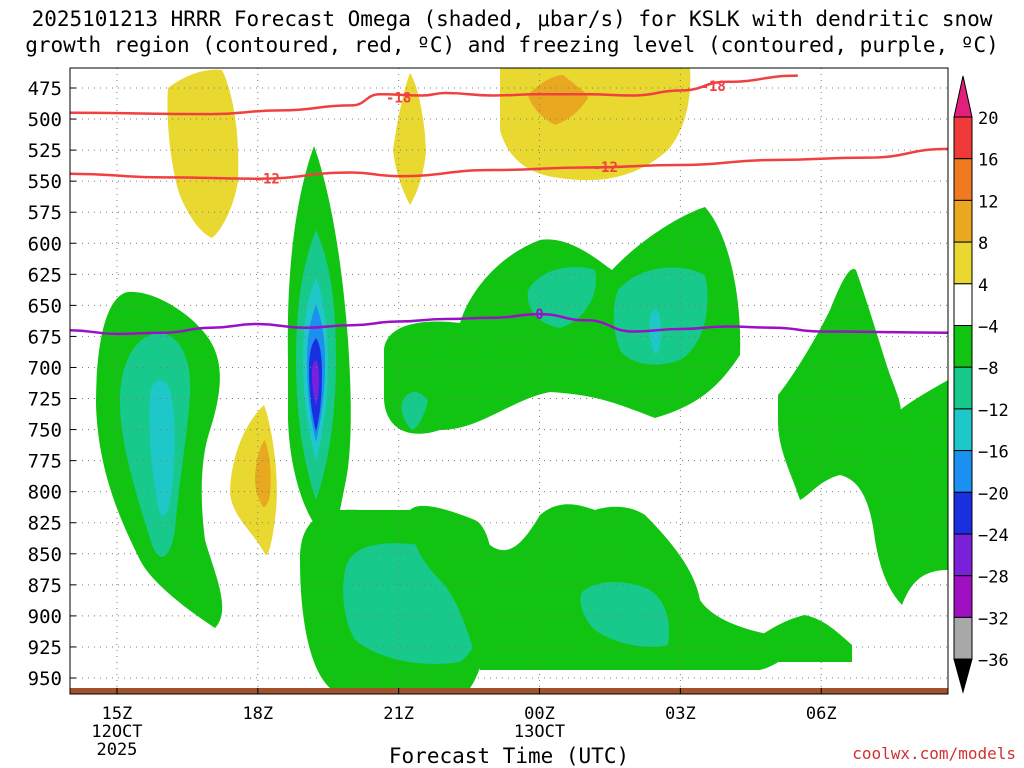 Image resolution: width=1024 pixels, height=768 pixels. Describe the element at coordinates (490, 201) in the screenshot. I see `contour-labels: -18 -18 -12 -12 0` at that location.